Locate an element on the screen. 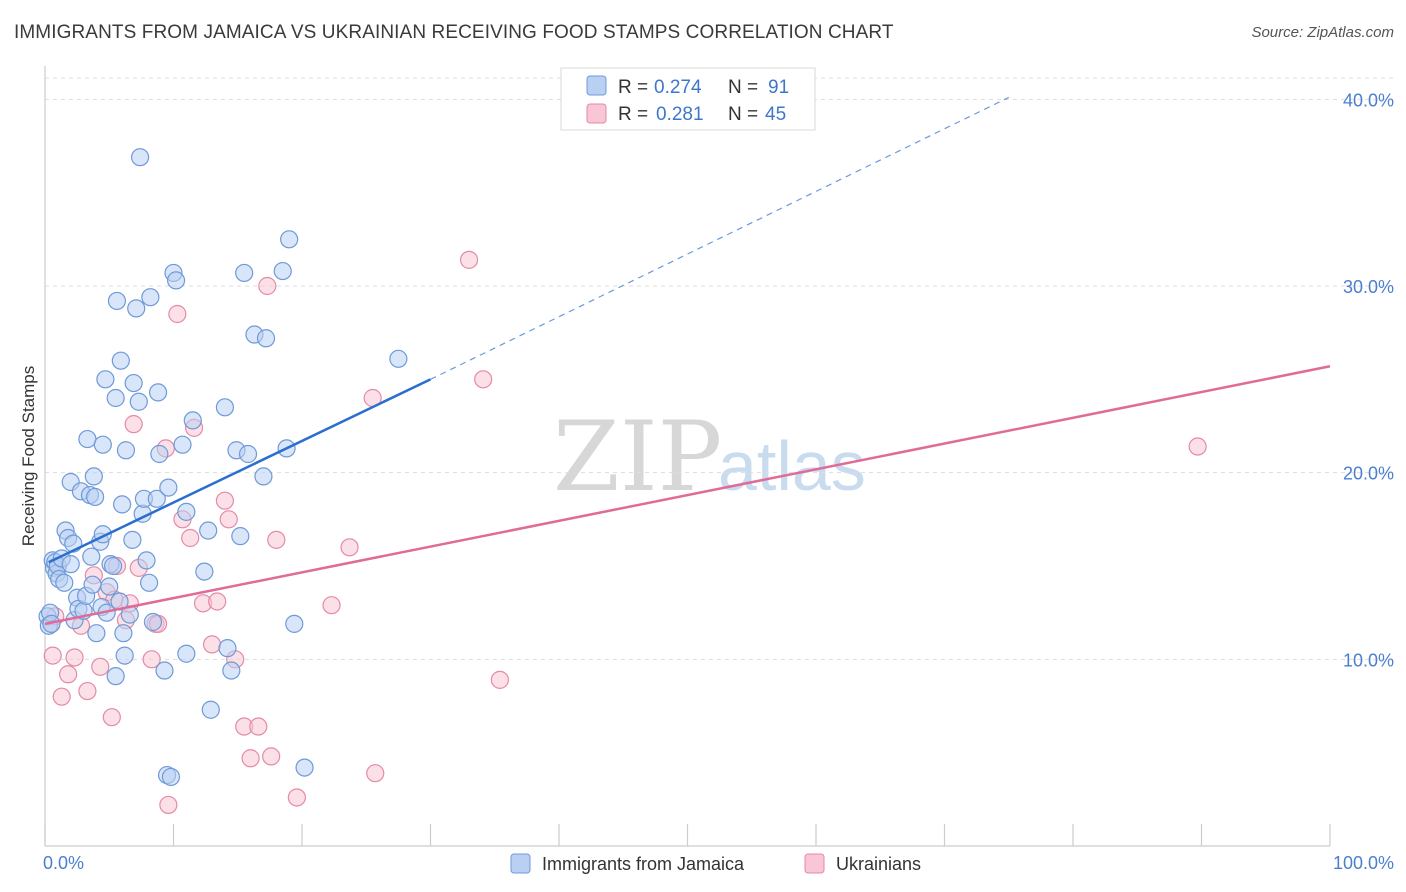 This screenshot has width=1406, height=892. y-axis-label: Receiving Food Stamps is located at coordinates (28, 456).